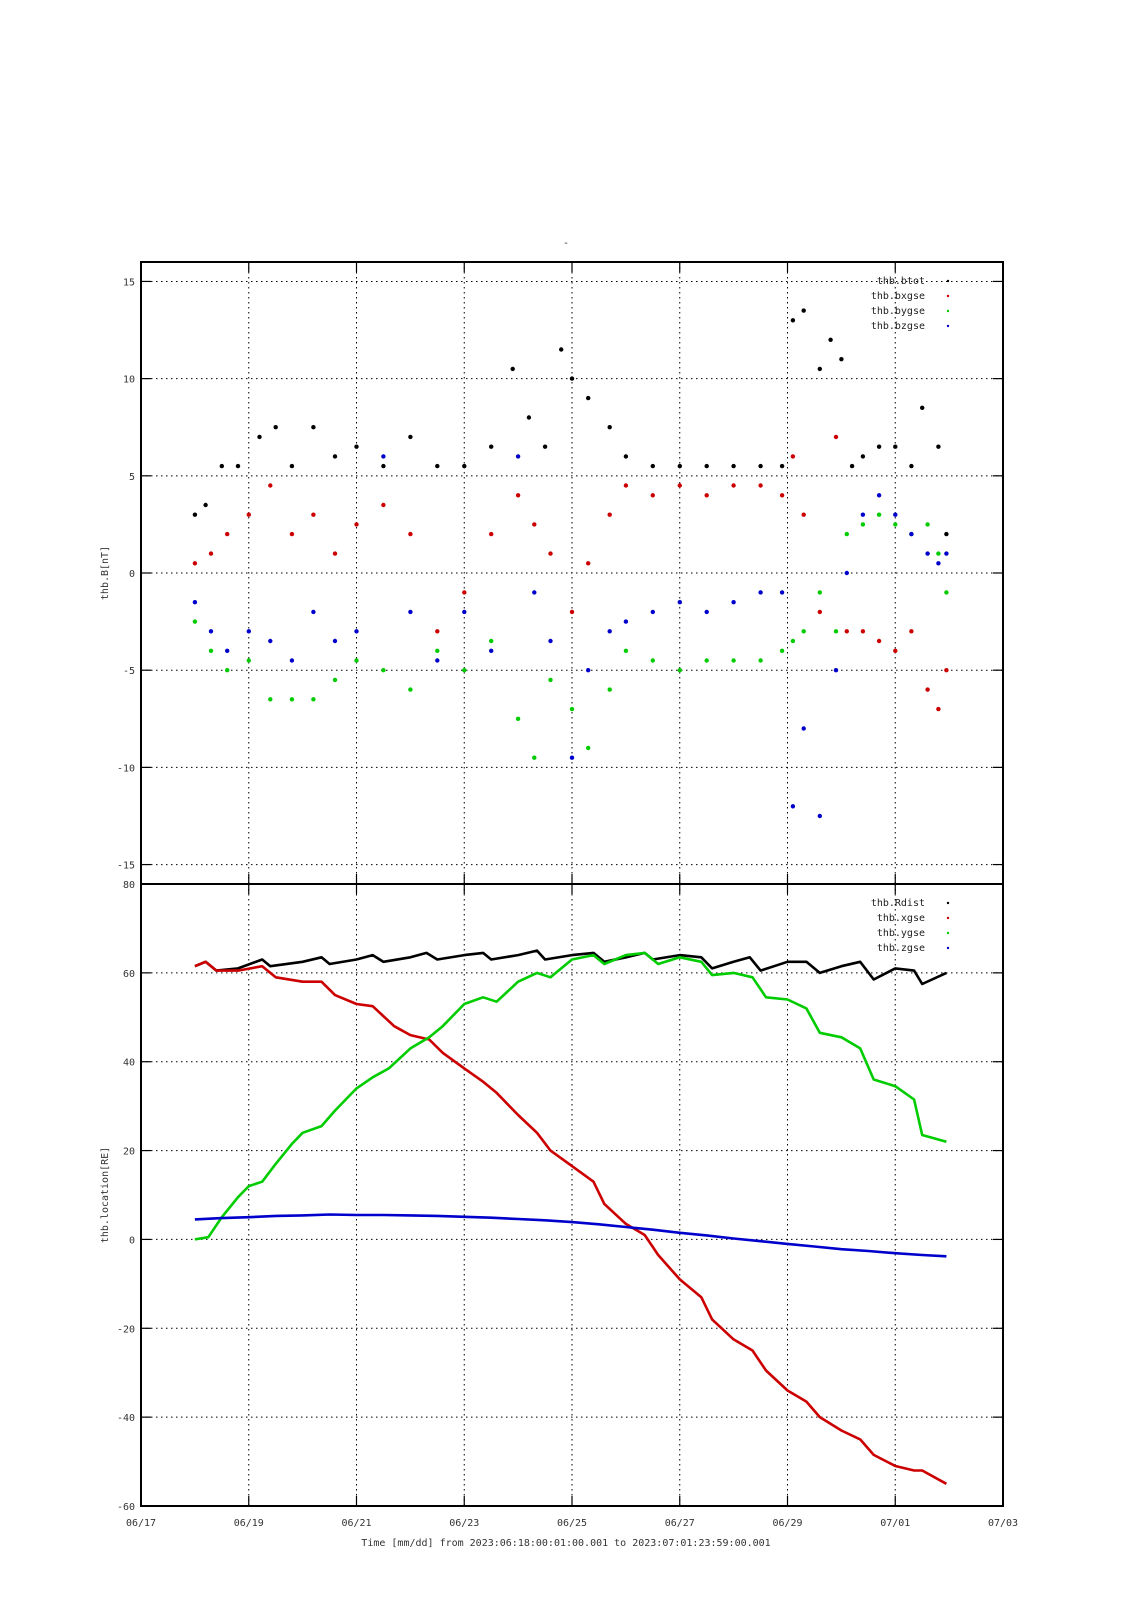  I want to click on series-line-thb-ygse, so click(570, 1096).